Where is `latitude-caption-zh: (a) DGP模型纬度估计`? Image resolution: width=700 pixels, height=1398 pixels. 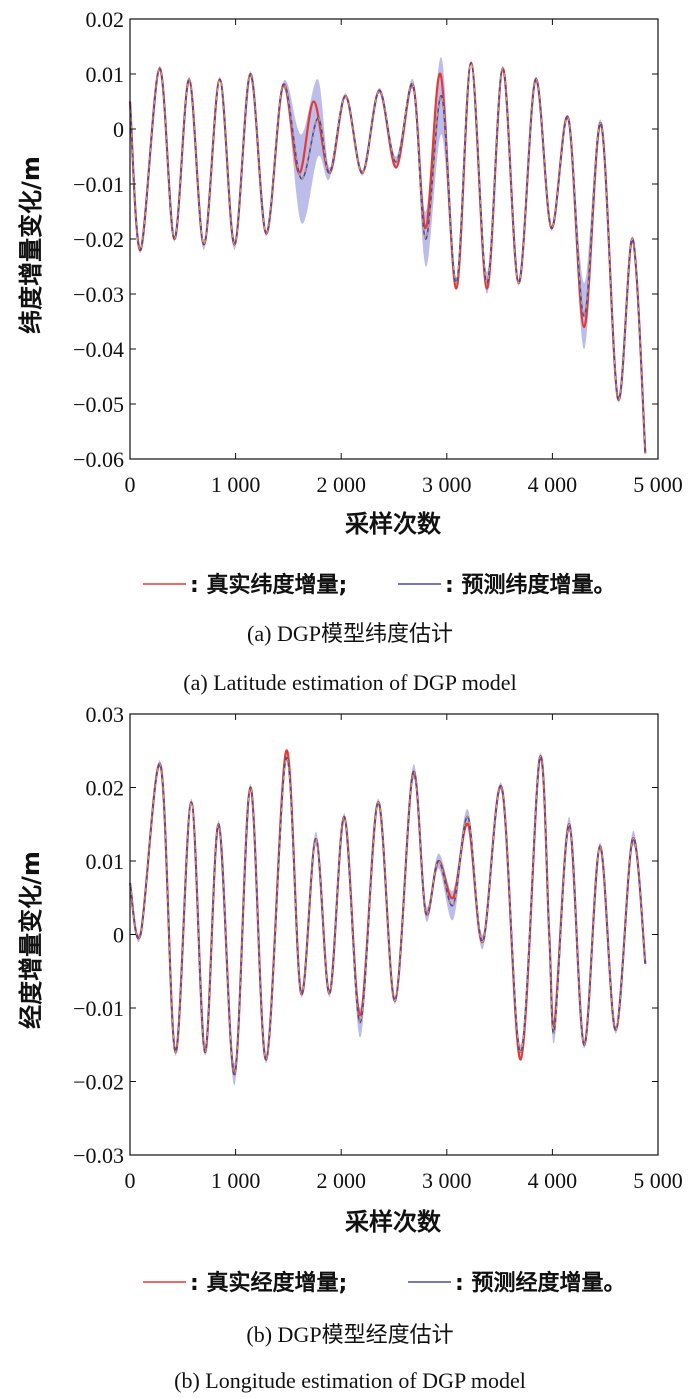
latitude-caption-zh: (a) DGP模型纬度估计 is located at coordinates (350, 633).